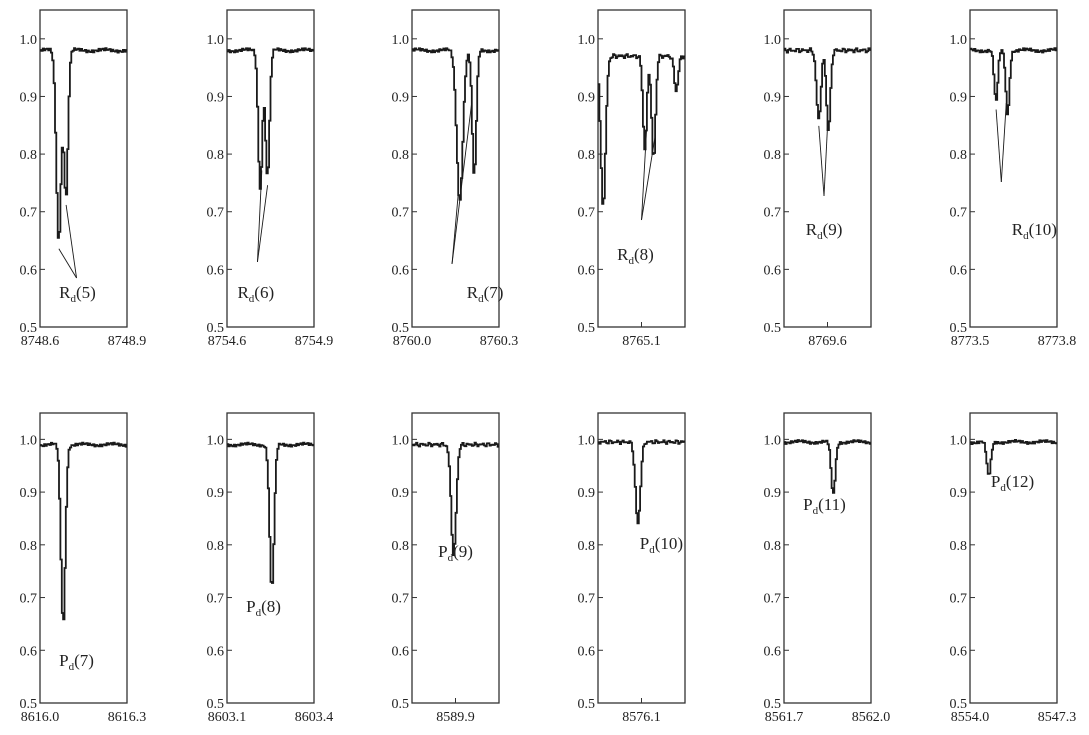 The image size is (1089, 735). I want to click on chart-panel-6: 0.5 0.6 0.7 0.8 0.9 1.0 8773.5 8773.8 Rd(10), so click(1013, 179).